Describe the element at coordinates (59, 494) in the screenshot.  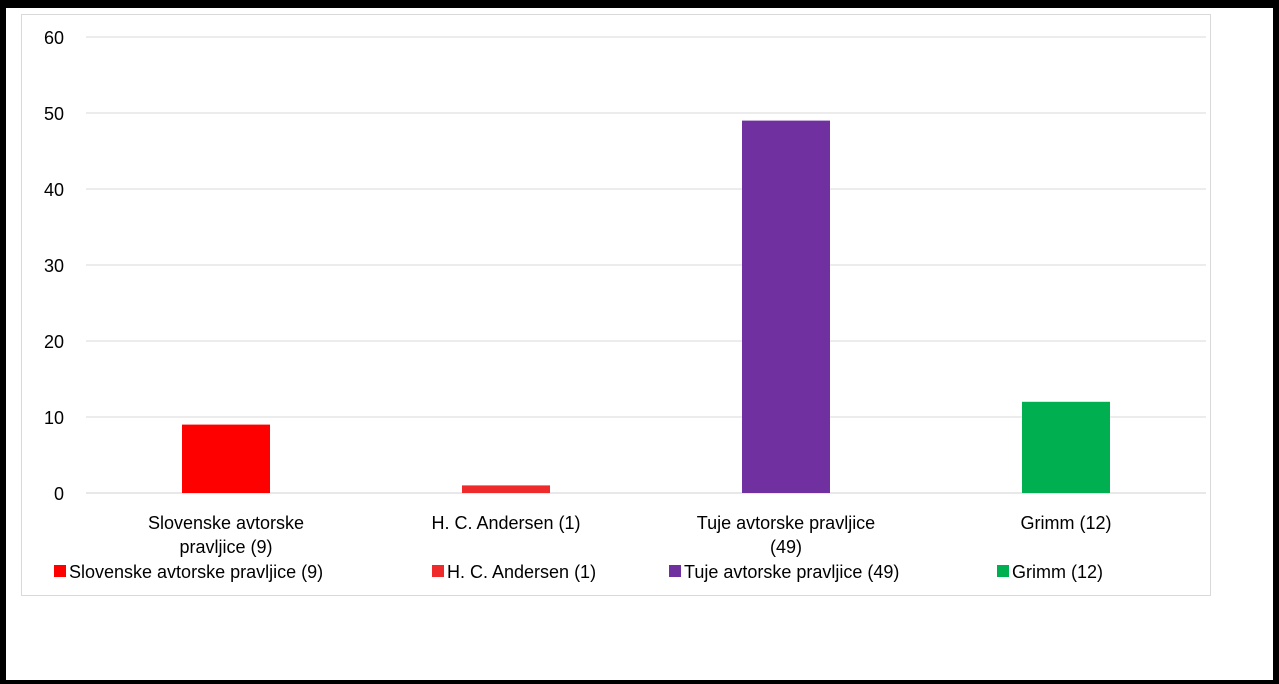
I see `y-tick-label: 0` at that location.